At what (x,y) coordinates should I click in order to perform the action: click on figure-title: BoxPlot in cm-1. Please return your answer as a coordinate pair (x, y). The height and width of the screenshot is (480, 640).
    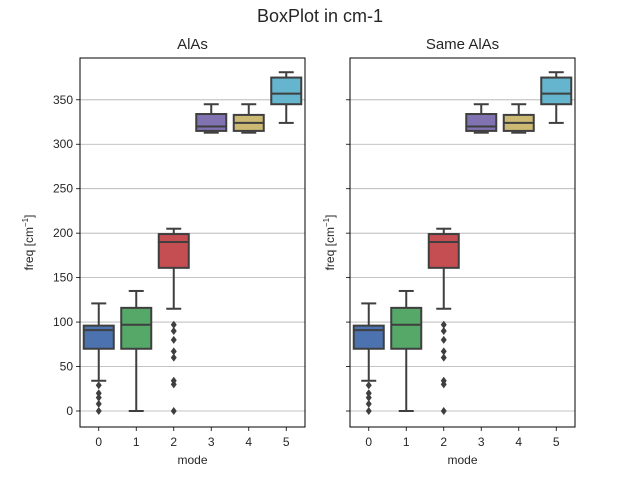
    Looking at the image, I should click on (320, 16).